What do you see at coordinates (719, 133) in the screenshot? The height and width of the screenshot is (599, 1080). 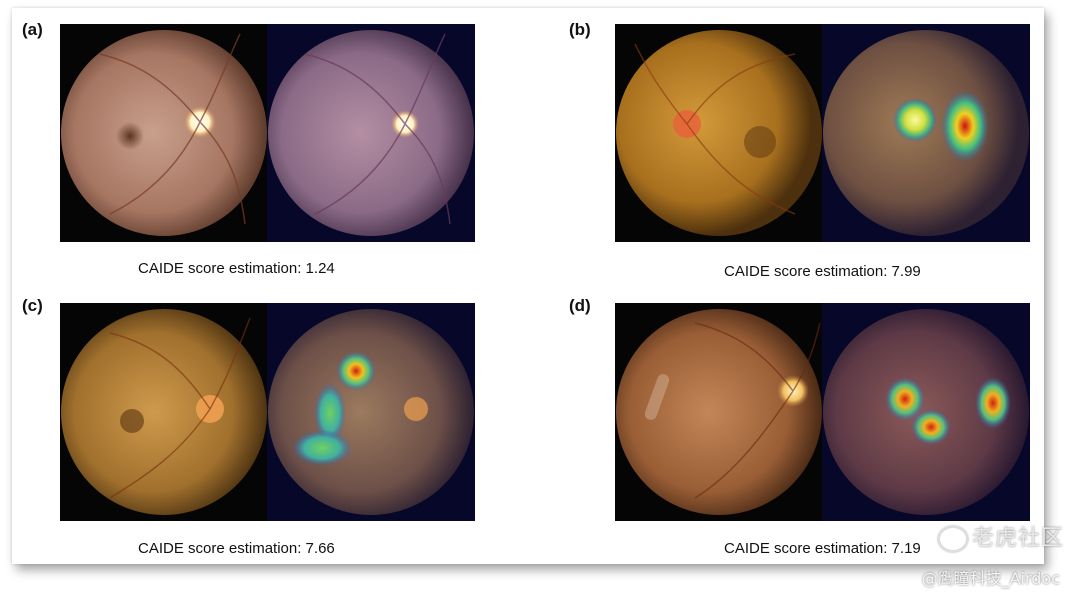 I see `fundus-photo-b` at bounding box center [719, 133].